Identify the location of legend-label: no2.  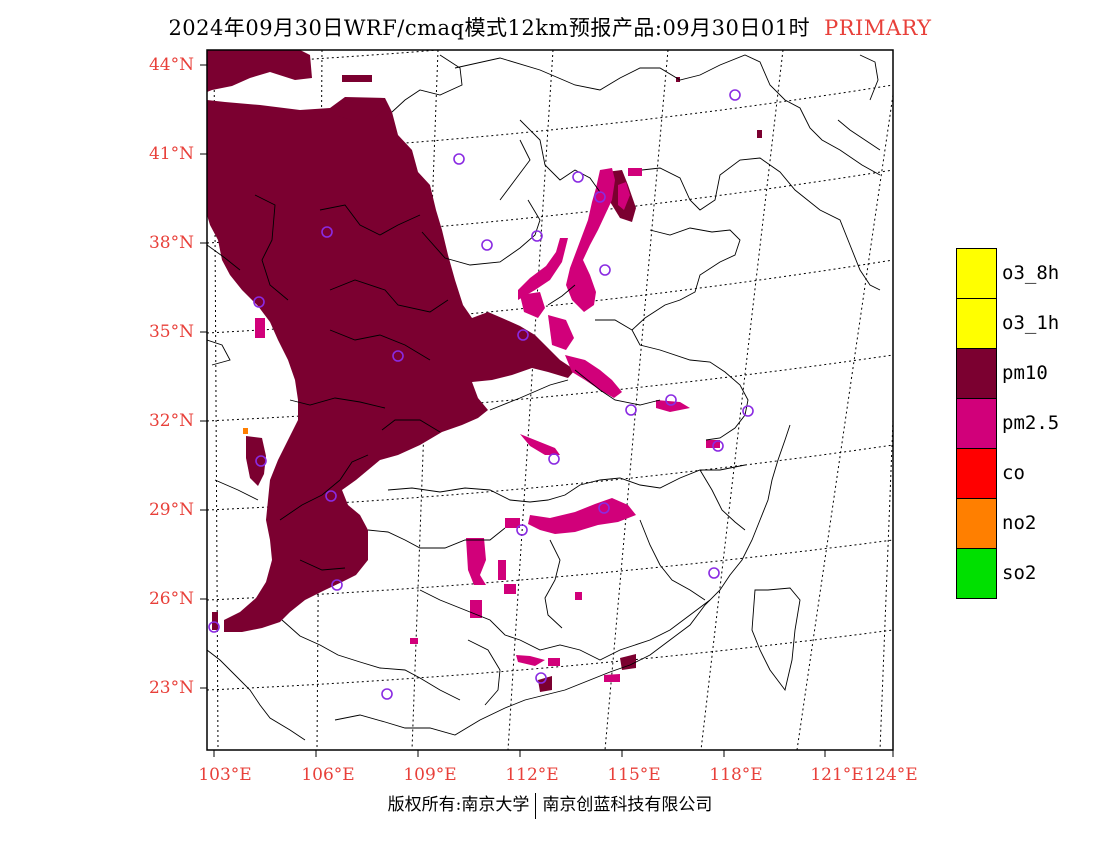
(1019, 523).